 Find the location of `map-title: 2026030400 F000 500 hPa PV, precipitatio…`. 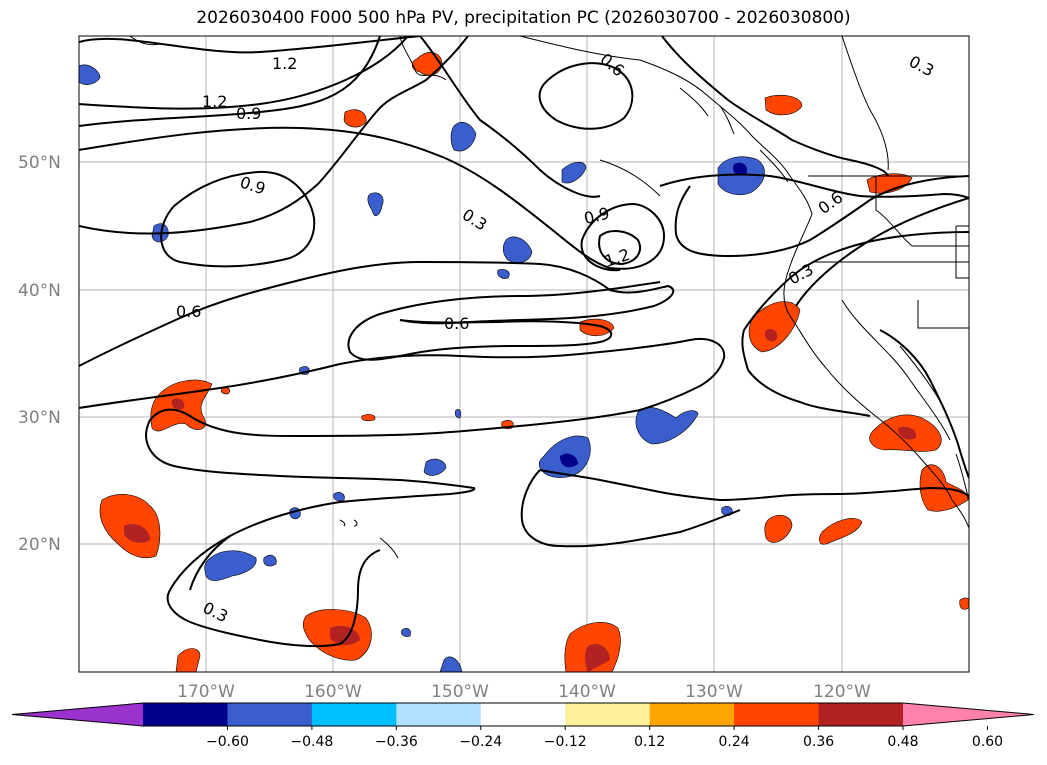

map-title: 2026030400 F000 500 hPa PV, precipitatio… is located at coordinates (523, 18).